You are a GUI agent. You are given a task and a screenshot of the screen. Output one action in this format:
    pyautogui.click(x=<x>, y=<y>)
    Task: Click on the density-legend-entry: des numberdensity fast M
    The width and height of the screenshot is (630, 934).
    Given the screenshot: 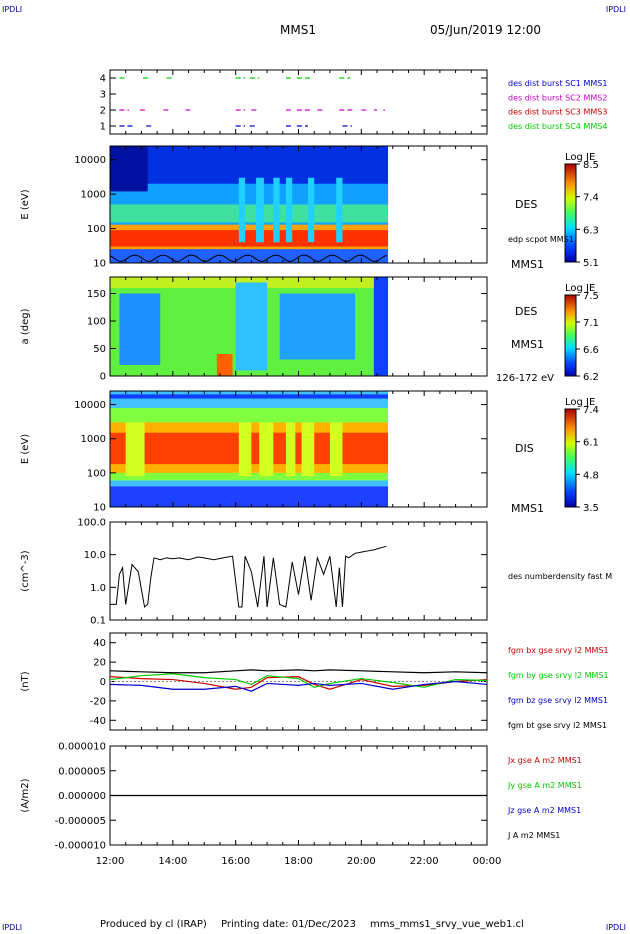 What is the action you would take?
    pyautogui.click(x=560, y=576)
    